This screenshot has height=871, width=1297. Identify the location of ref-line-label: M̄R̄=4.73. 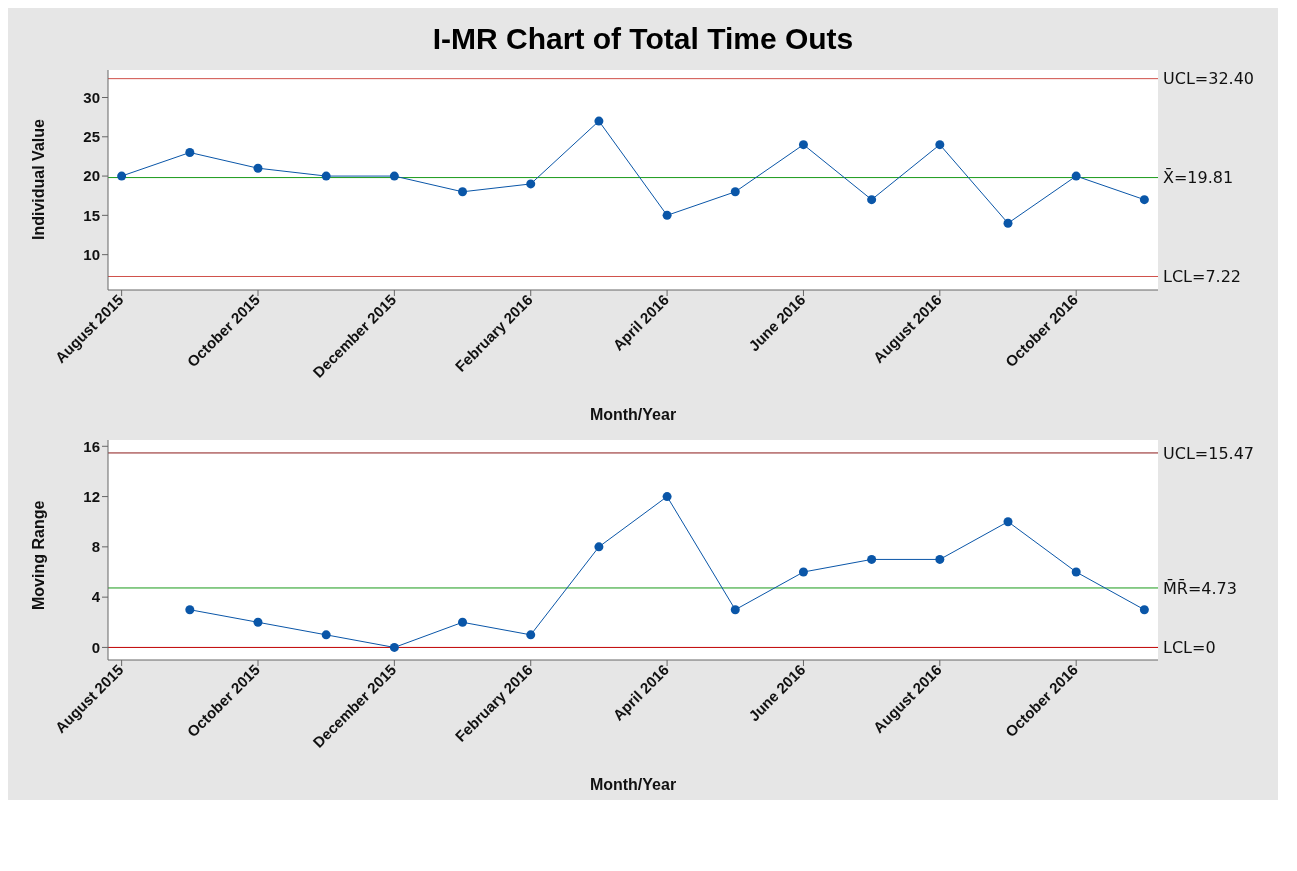
(1200, 588).